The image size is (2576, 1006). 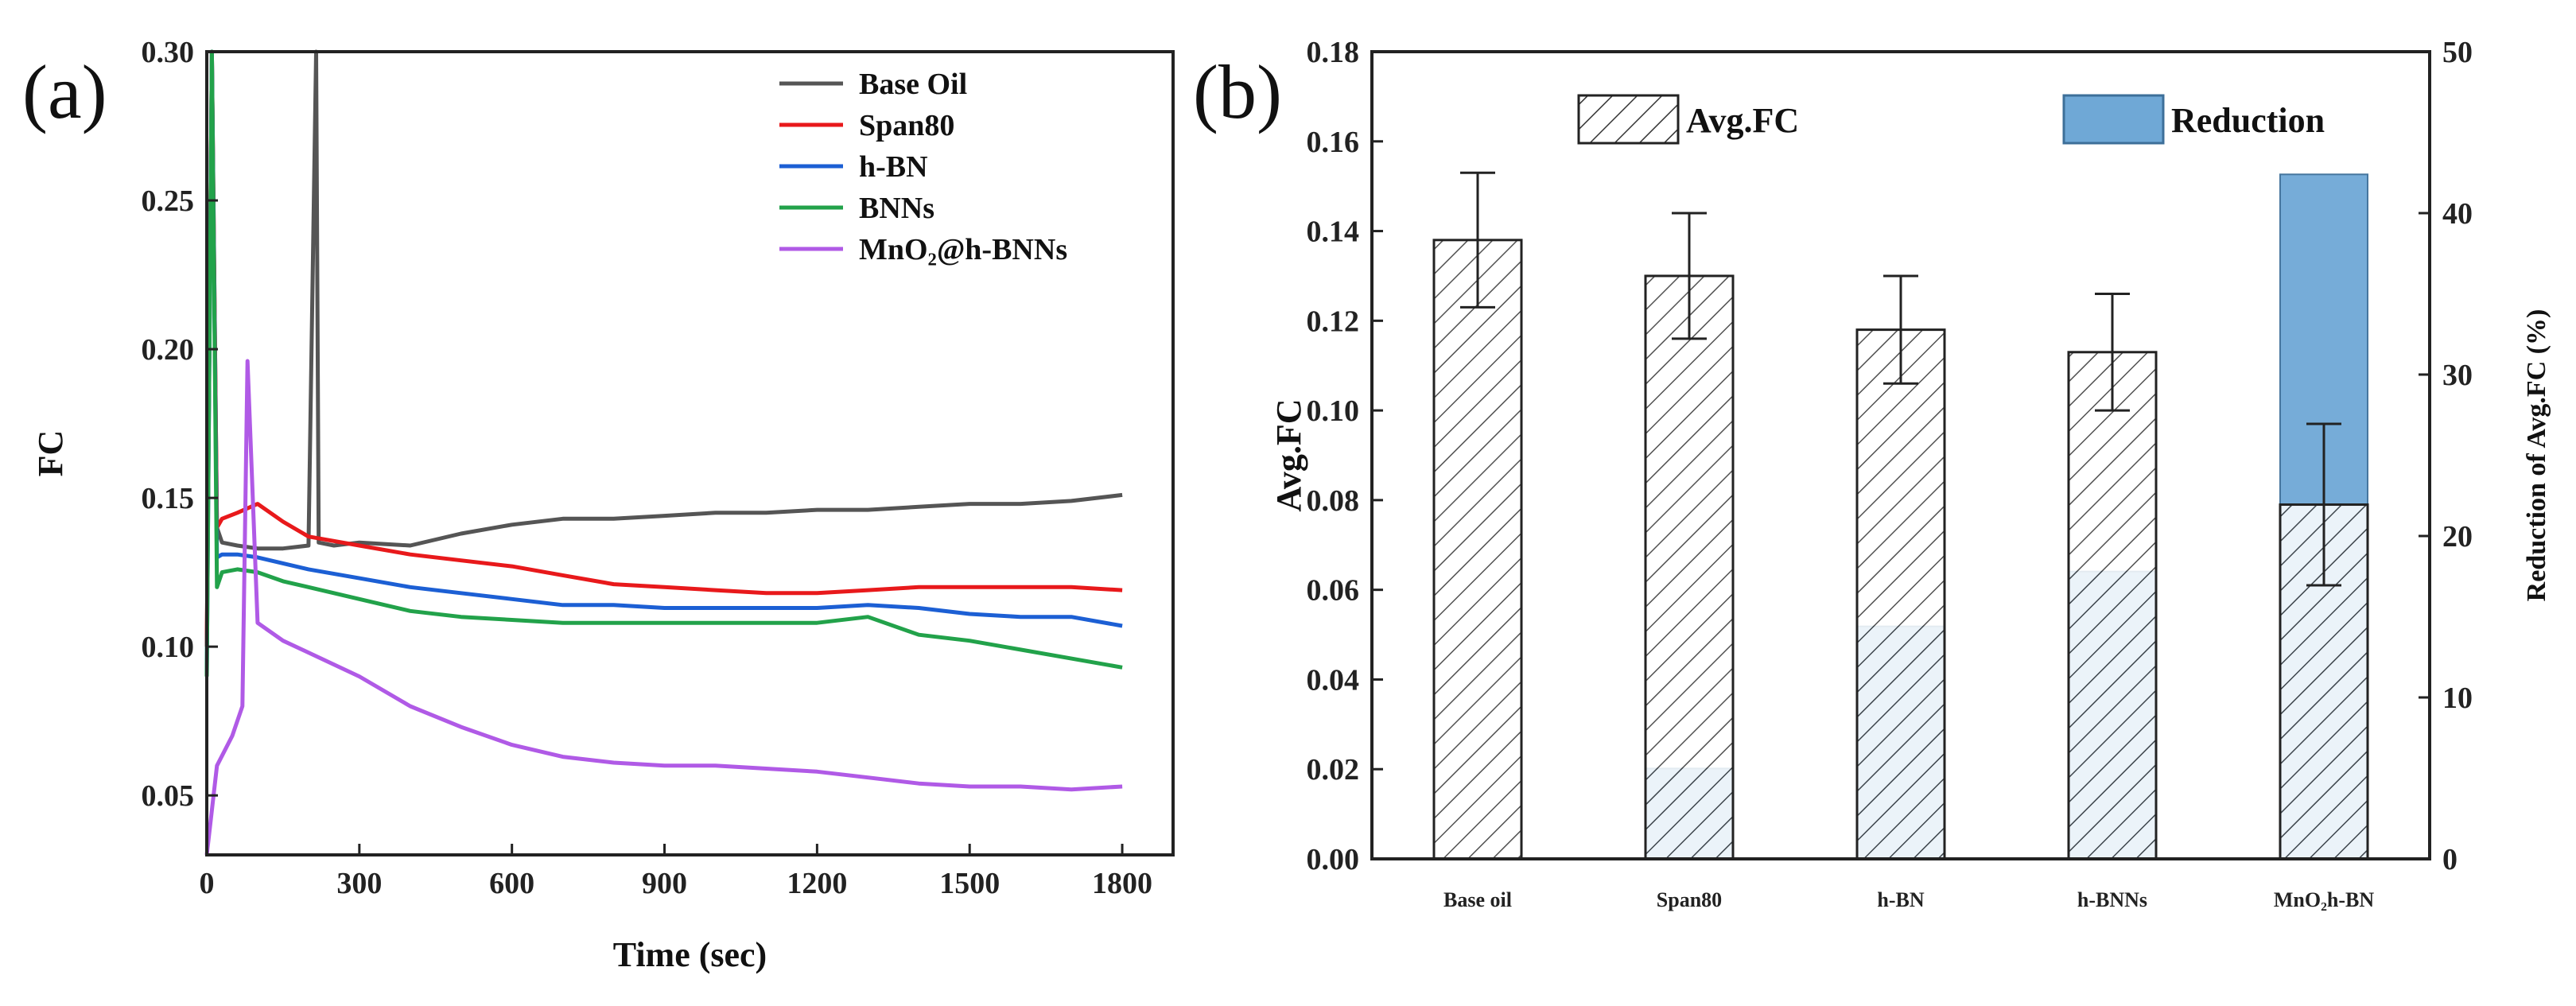 I want to click on y2-tick-label-b: 40, so click(x=2457, y=214).